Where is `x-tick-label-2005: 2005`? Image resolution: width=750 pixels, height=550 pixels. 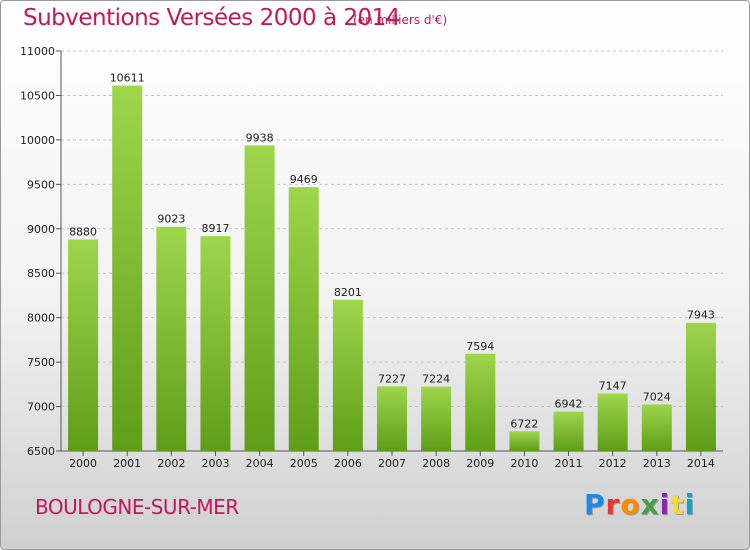
x-tick-label-2005: 2005 is located at coordinates (304, 463).